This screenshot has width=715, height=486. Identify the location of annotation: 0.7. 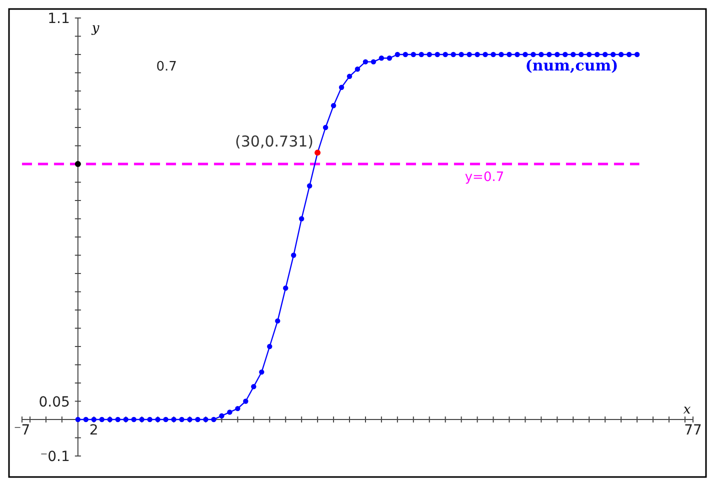
(166, 67).